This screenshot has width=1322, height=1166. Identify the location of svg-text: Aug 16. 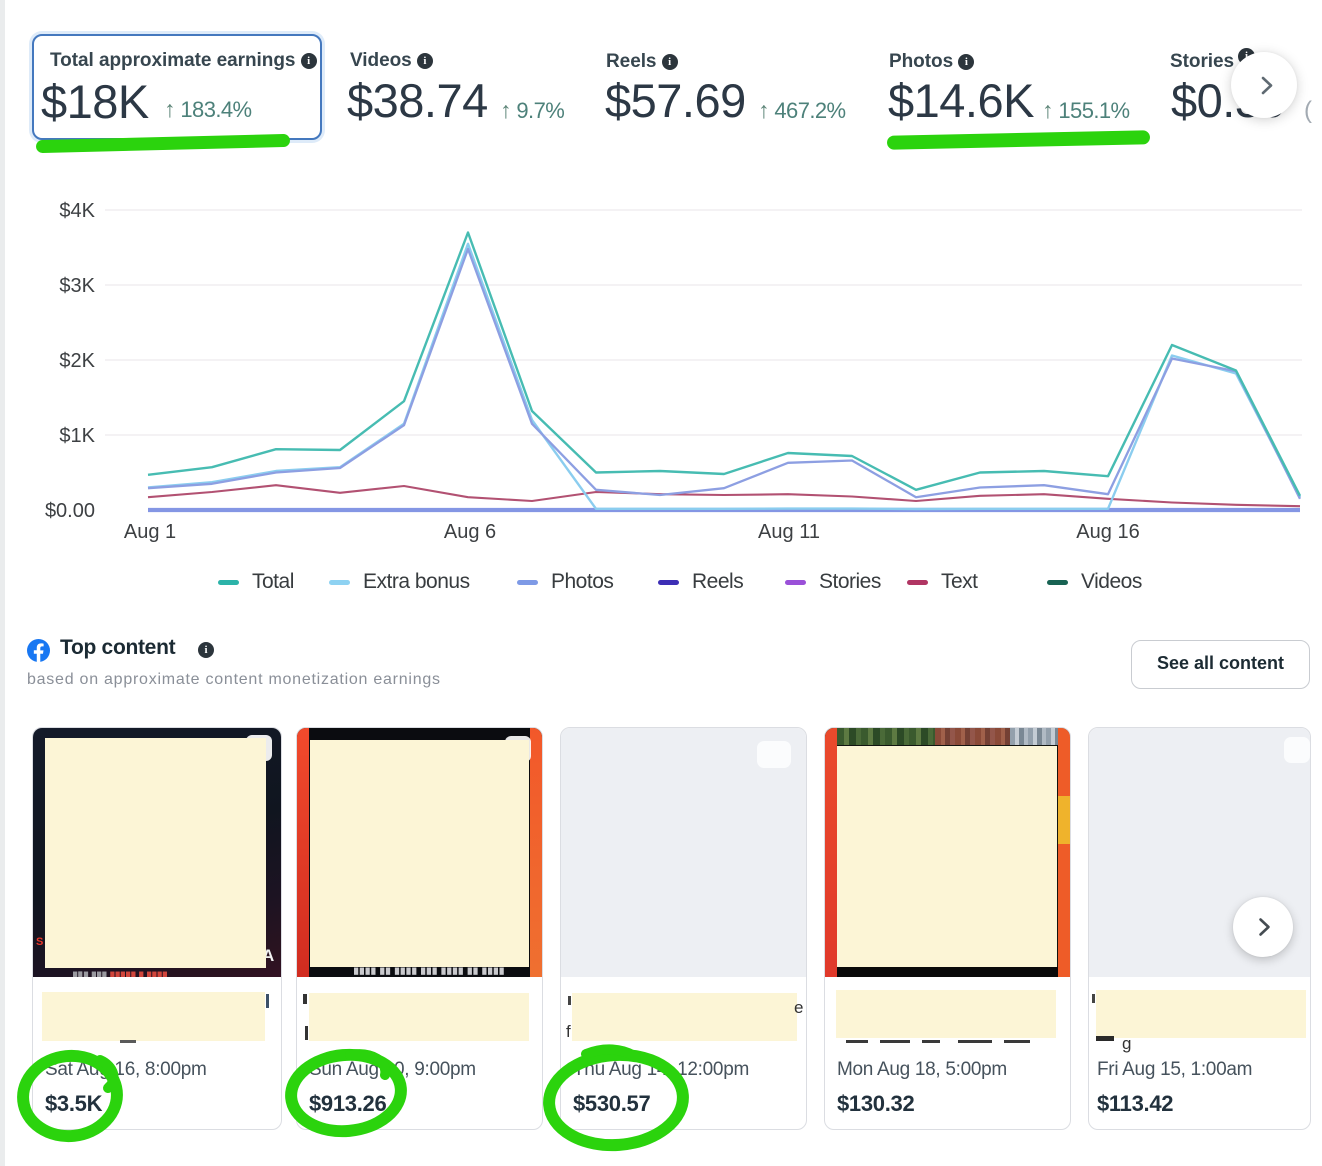
(1107, 532).